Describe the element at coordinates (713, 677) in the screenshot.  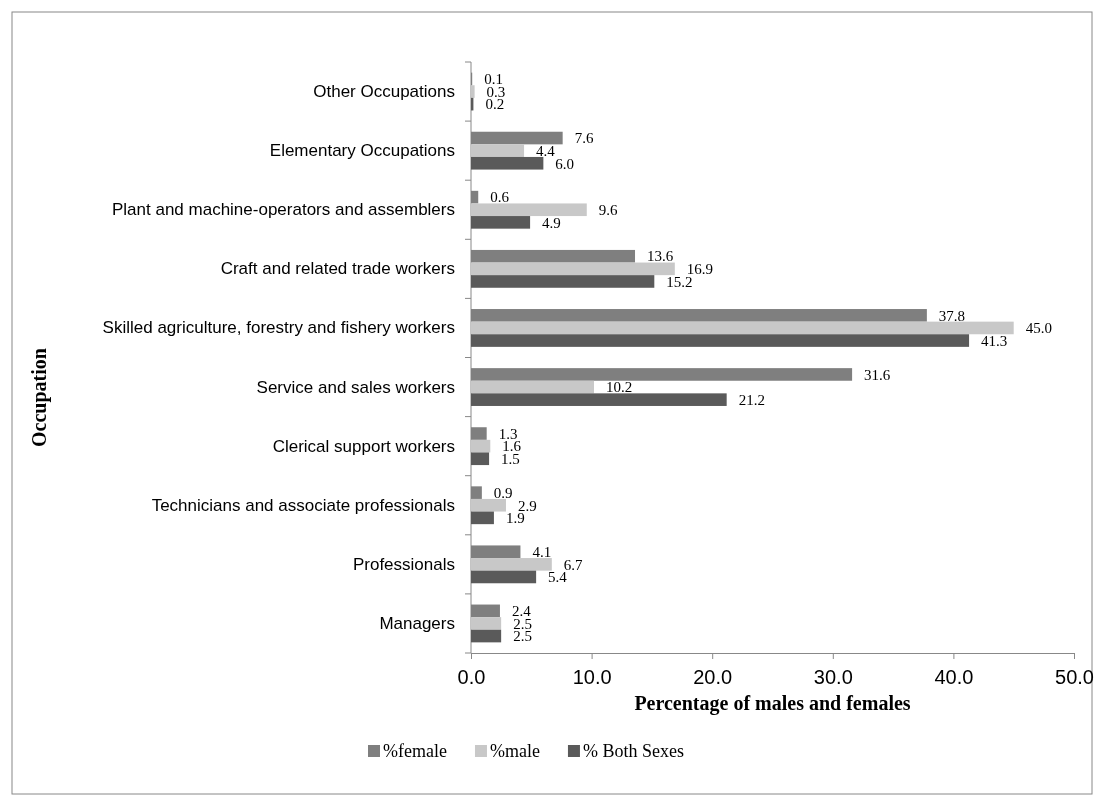
I see `x-tick-label: 20.0` at that location.